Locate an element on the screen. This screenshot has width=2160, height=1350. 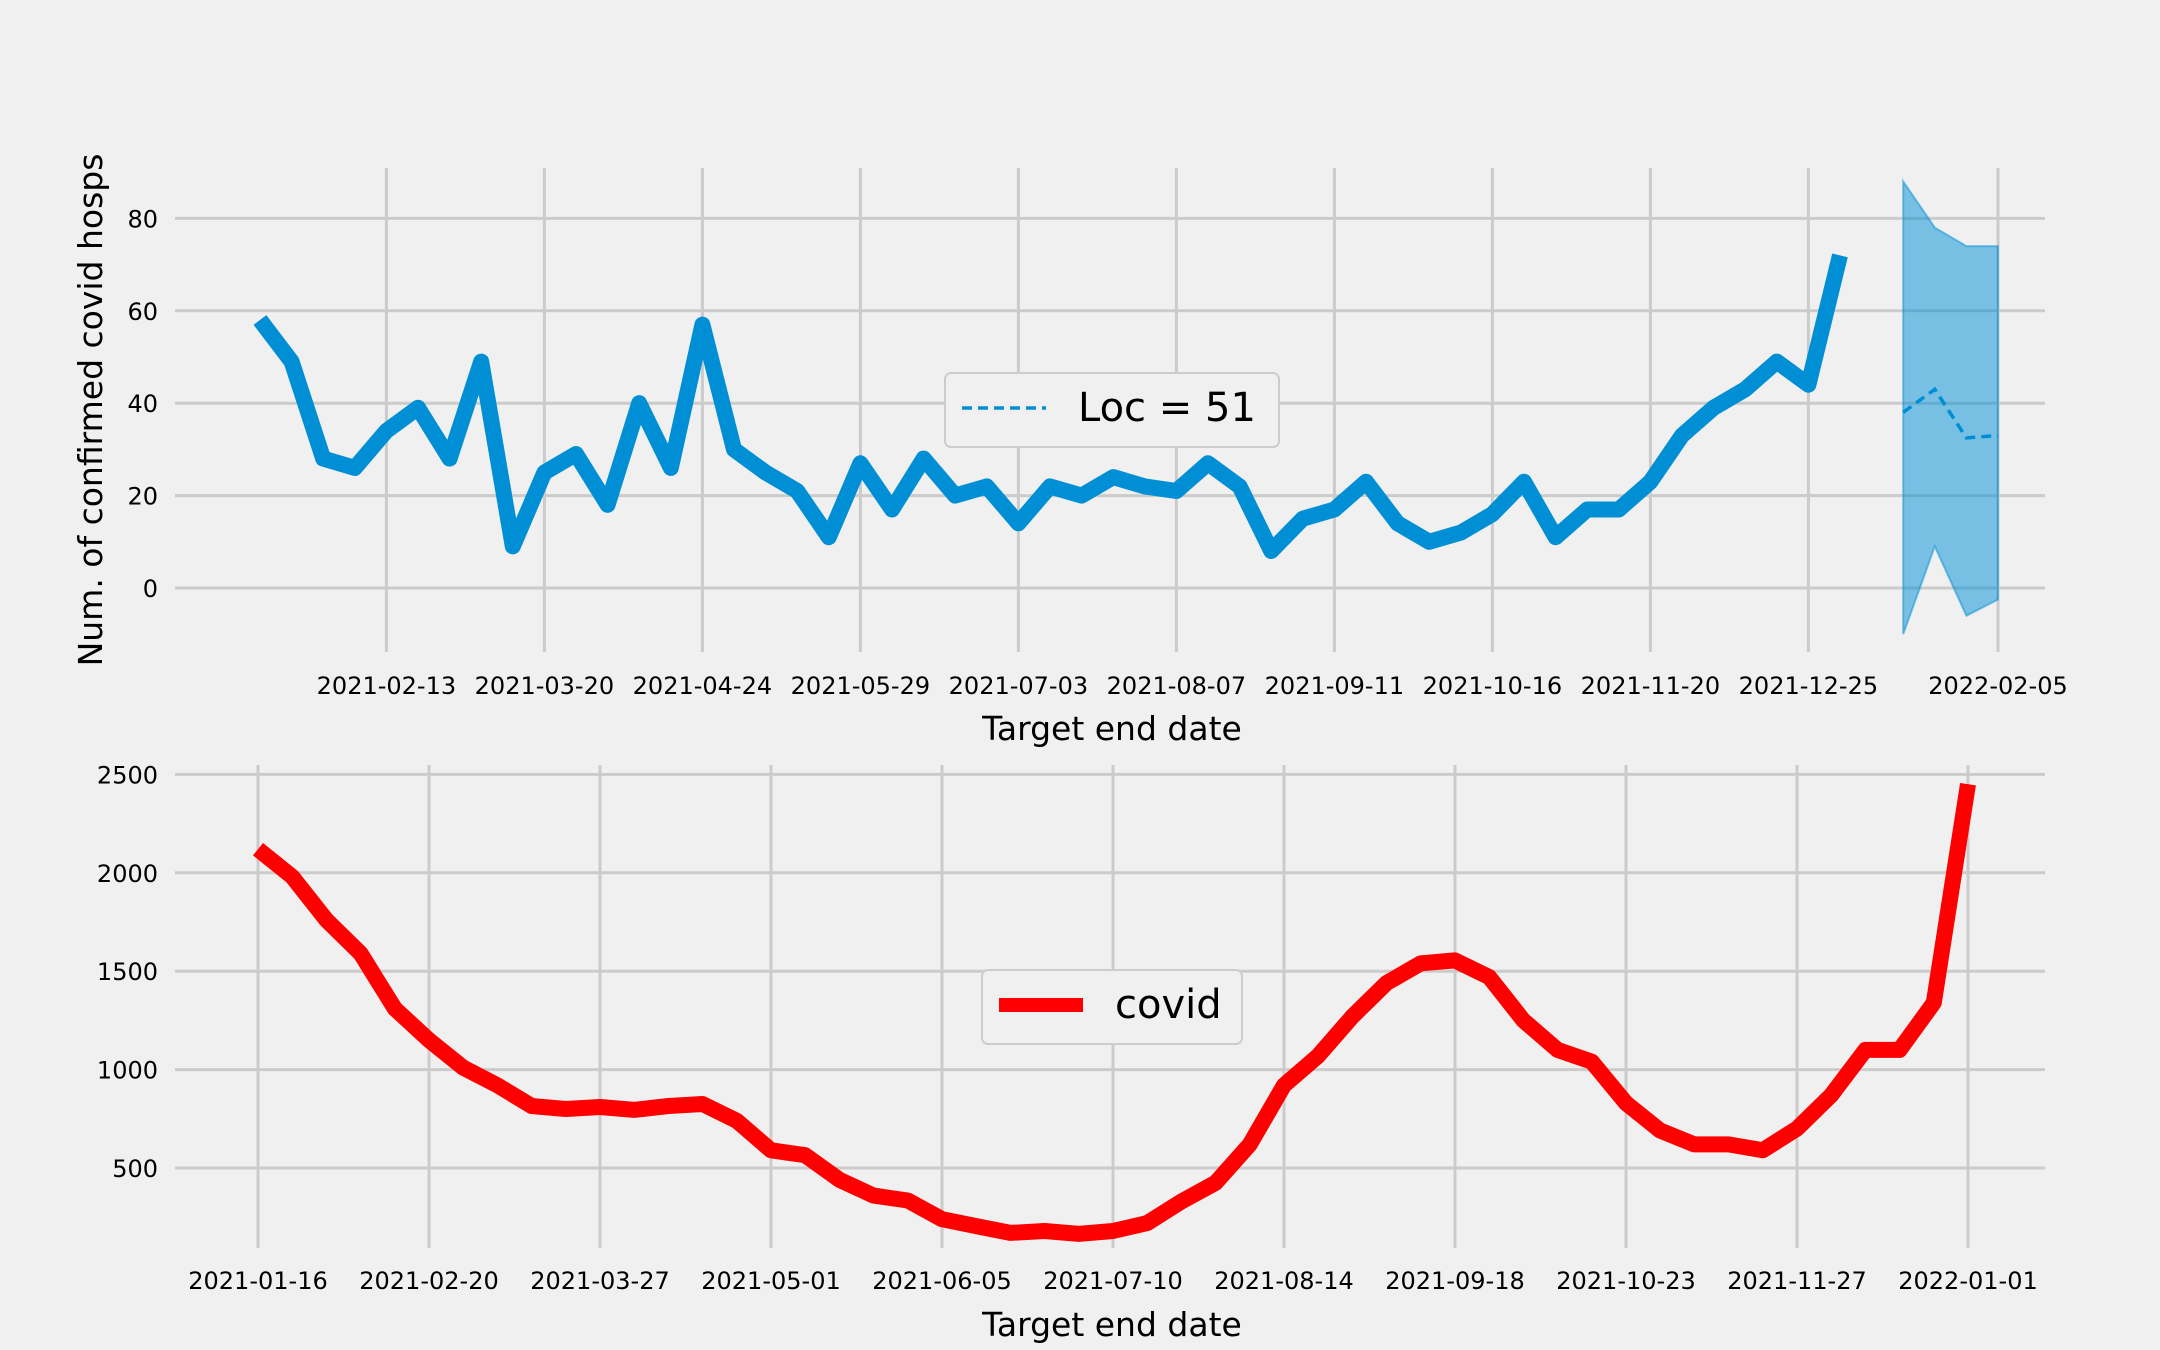
bottom-legend-label: covid is located at coordinates (1168, 1005).